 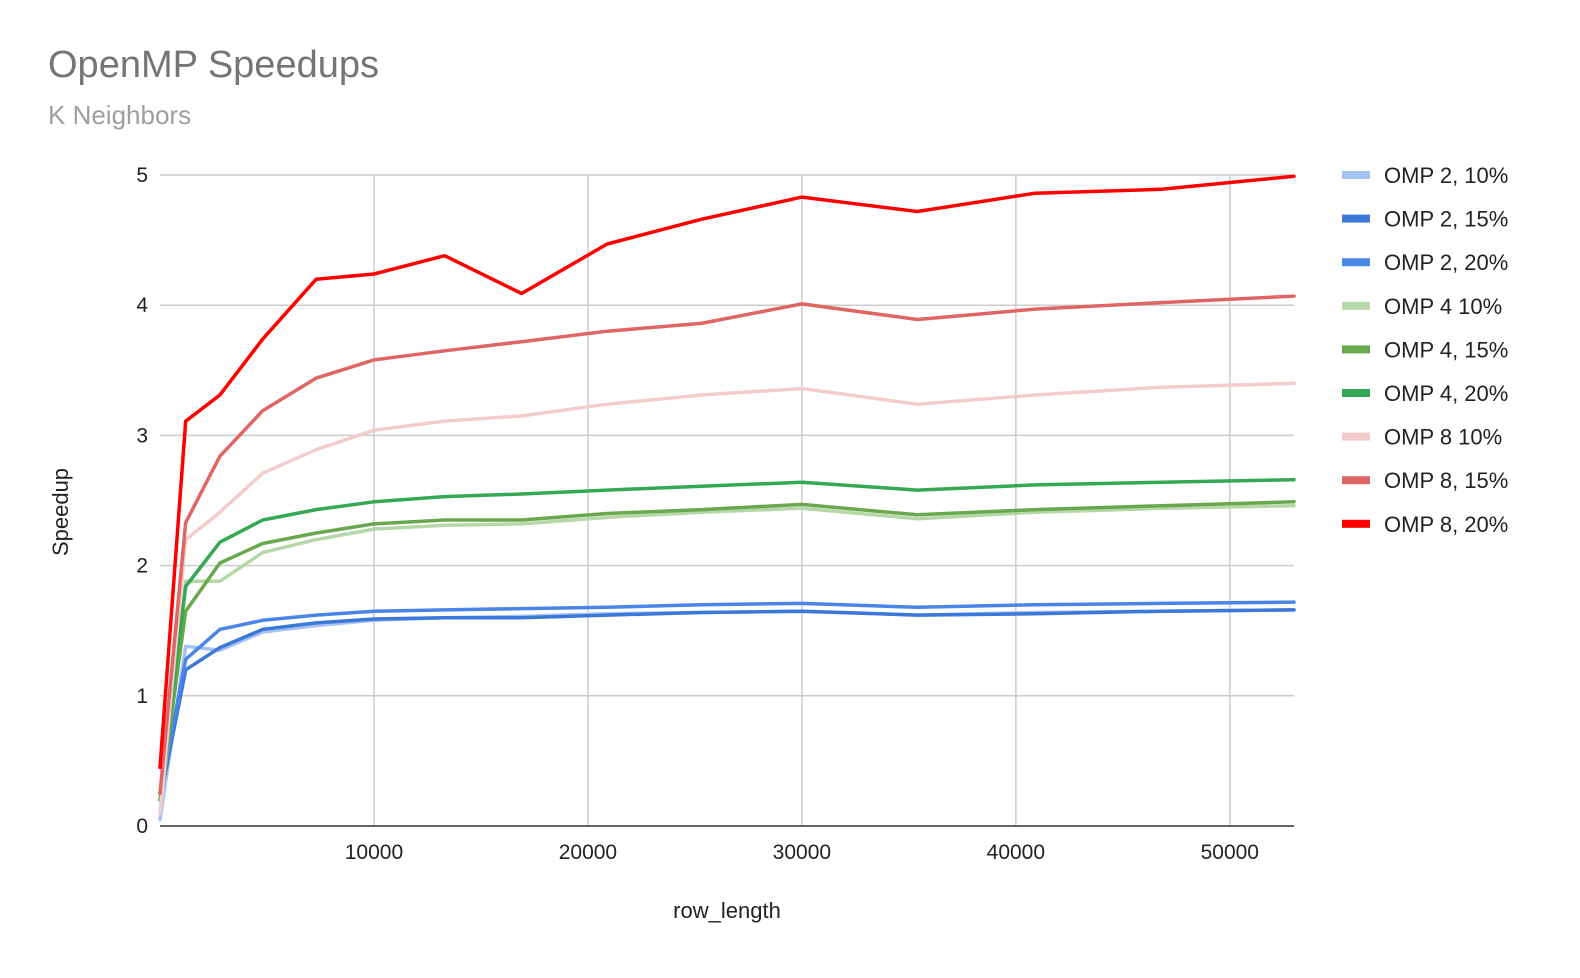 What do you see at coordinates (120, 115) in the screenshot?
I see `chart-subtitle: K Neighbors` at bounding box center [120, 115].